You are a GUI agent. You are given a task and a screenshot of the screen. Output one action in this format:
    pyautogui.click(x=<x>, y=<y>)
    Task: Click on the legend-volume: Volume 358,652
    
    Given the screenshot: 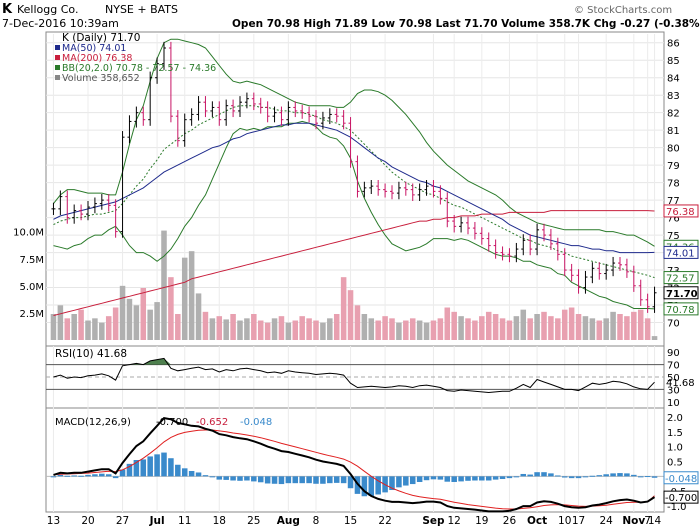 What is the action you would take?
    pyautogui.click(x=101, y=78)
    